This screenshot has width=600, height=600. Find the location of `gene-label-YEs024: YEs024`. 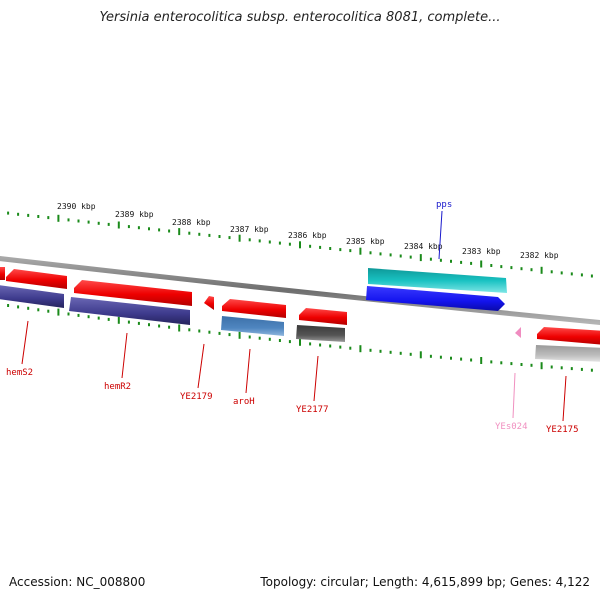

gene-label-YEs024: YEs024 is located at coordinates (511, 427).